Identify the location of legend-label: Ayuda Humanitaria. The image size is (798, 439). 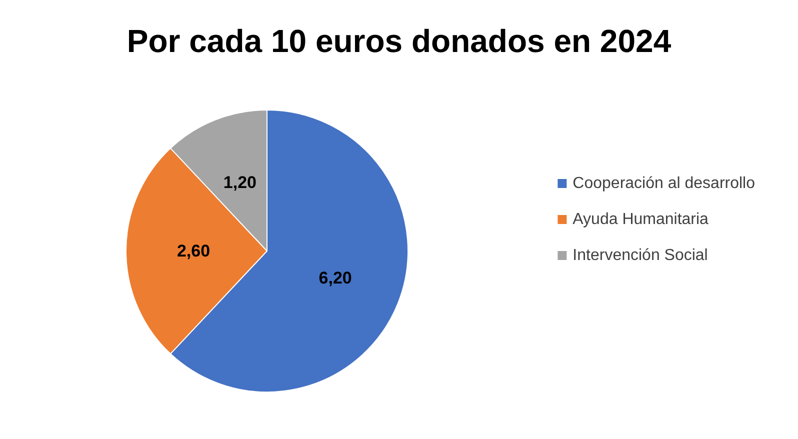
(640, 219).